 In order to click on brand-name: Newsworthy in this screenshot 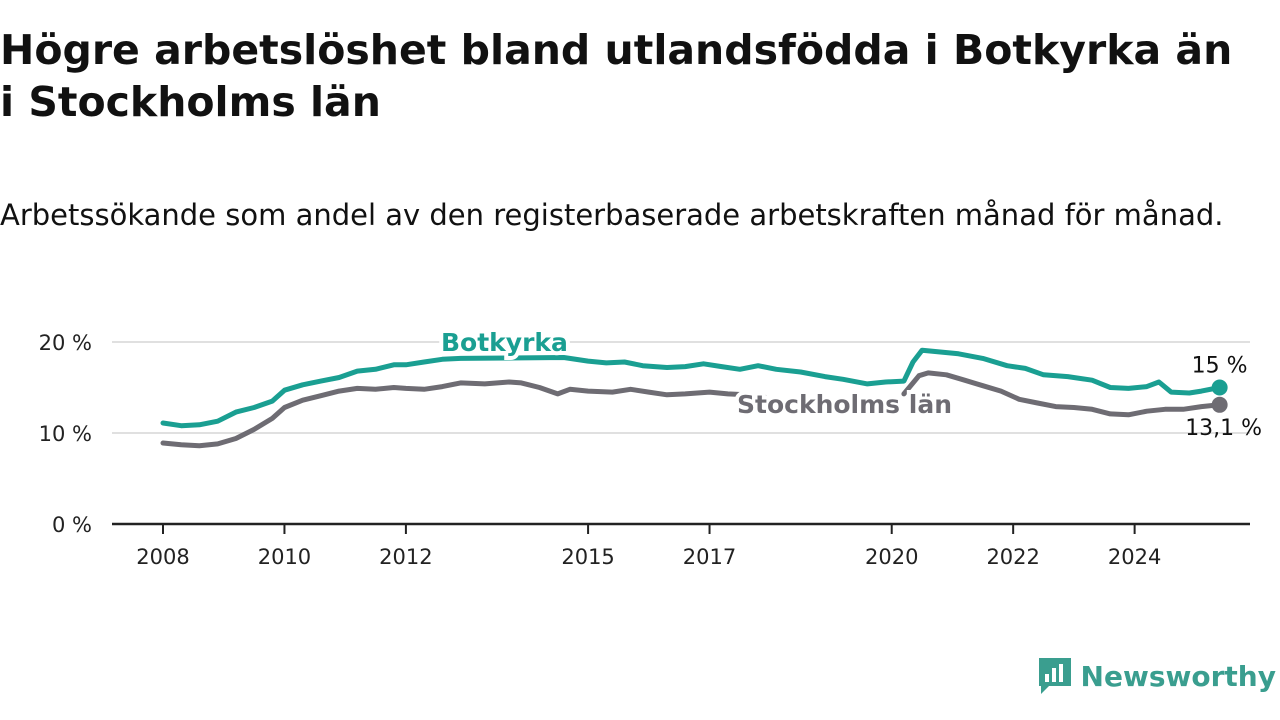, I will do `click(1178, 676)`.